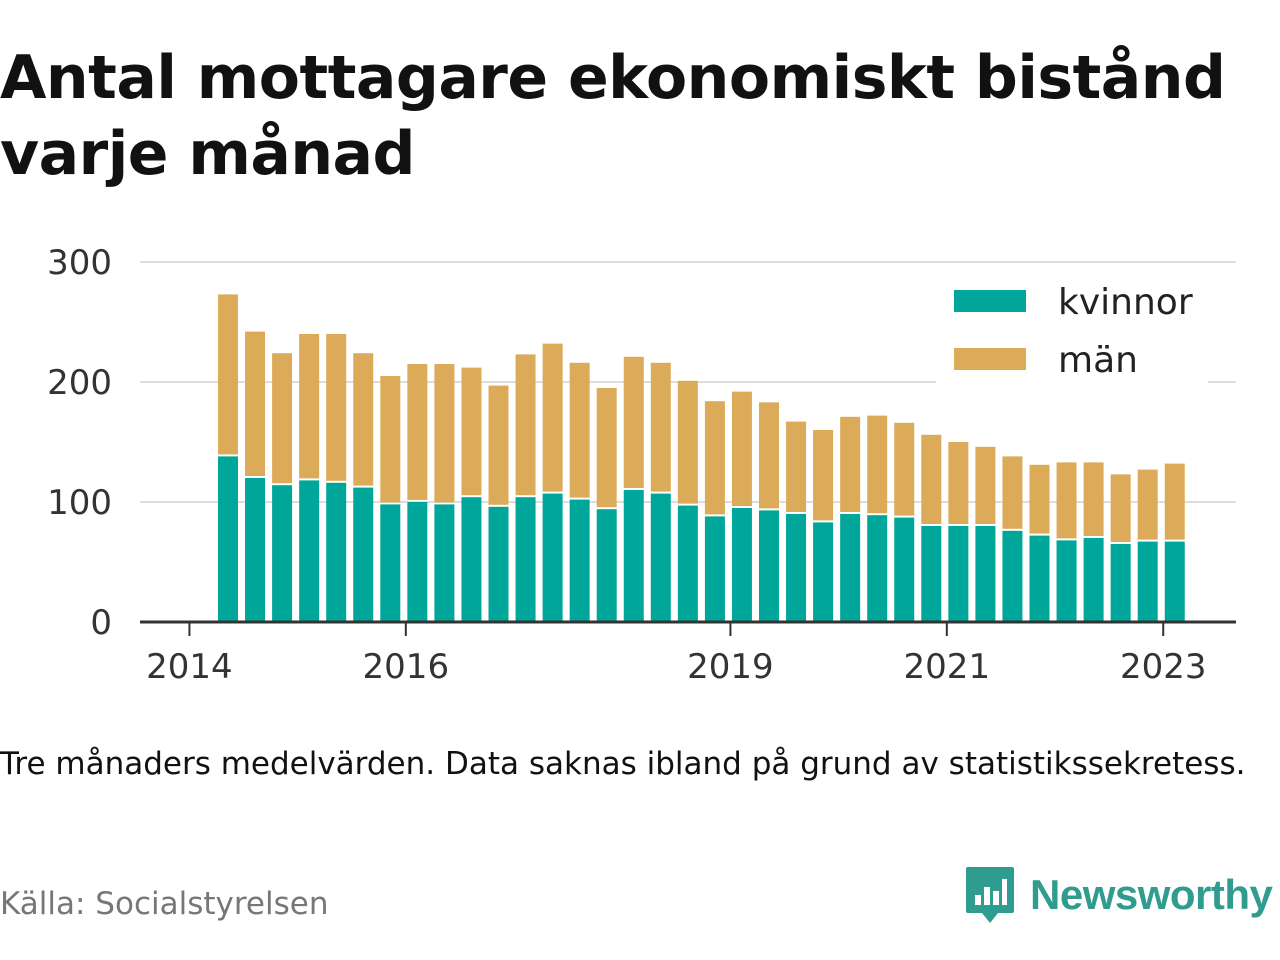  What do you see at coordinates (1151, 894) in the screenshot?
I see `brand-name: Newsworthy` at bounding box center [1151, 894].